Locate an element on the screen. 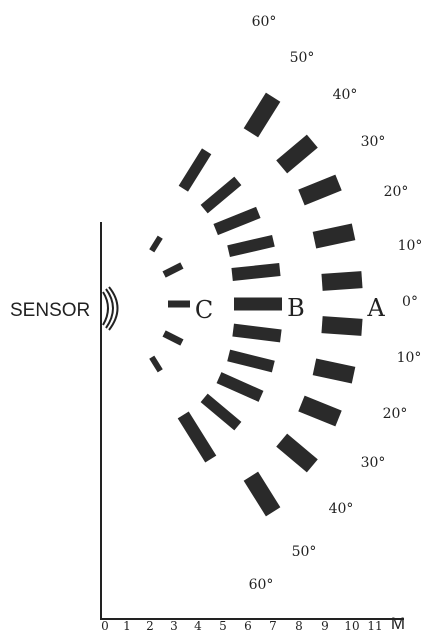  distance-tick-10: 10 is located at coordinates (351, 625).